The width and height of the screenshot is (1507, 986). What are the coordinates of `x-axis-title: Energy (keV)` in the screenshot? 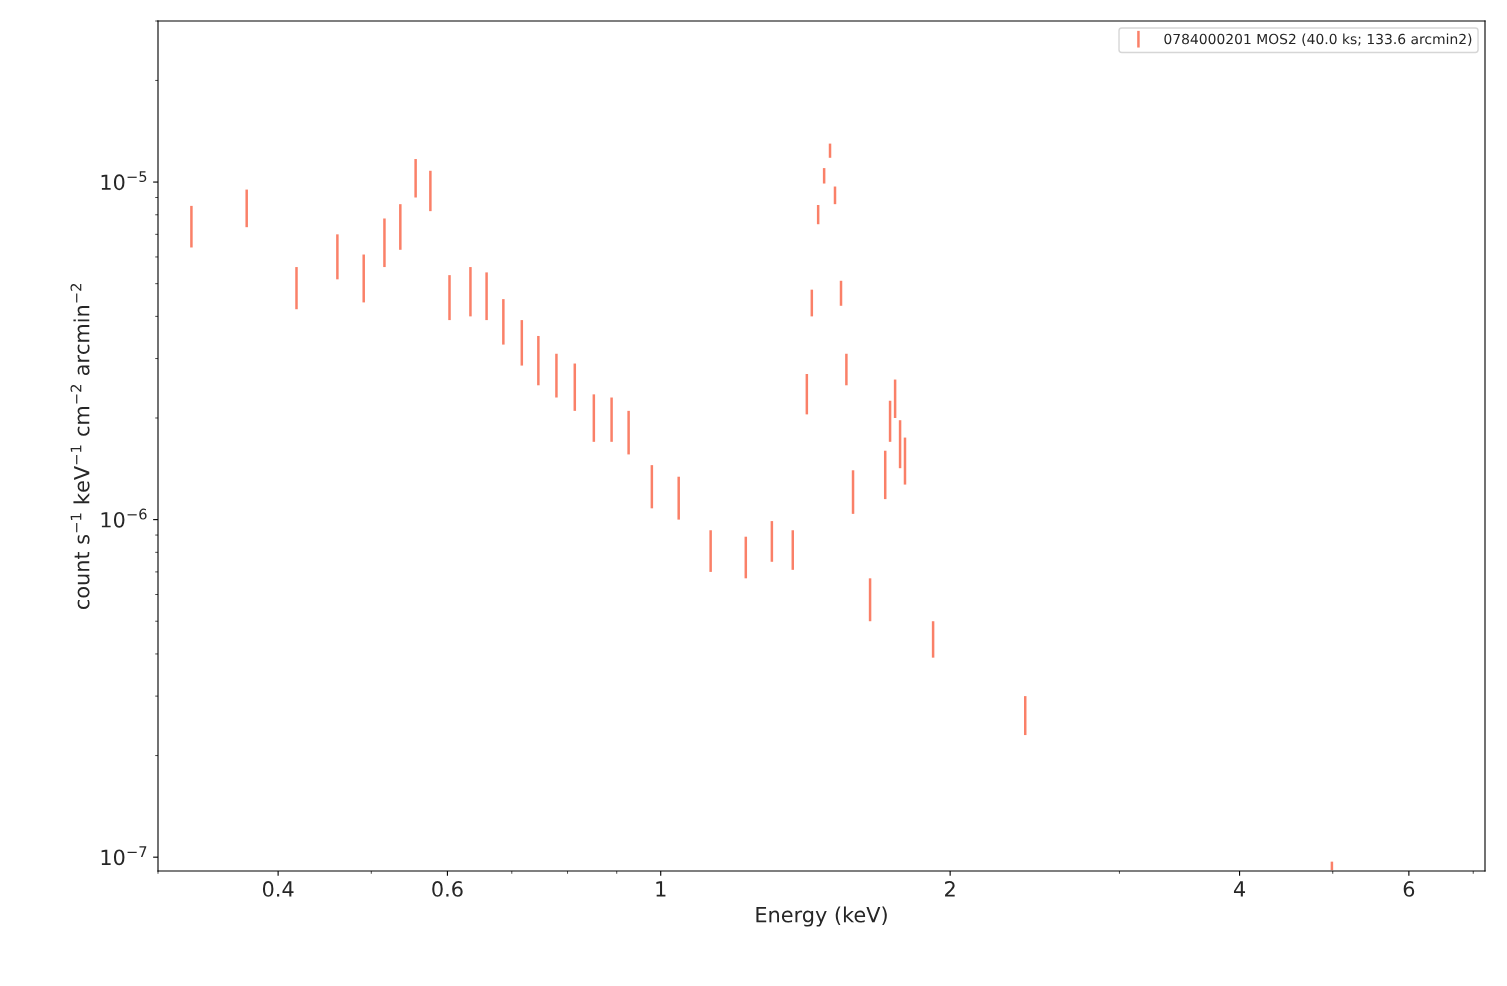 It's located at (821, 916).